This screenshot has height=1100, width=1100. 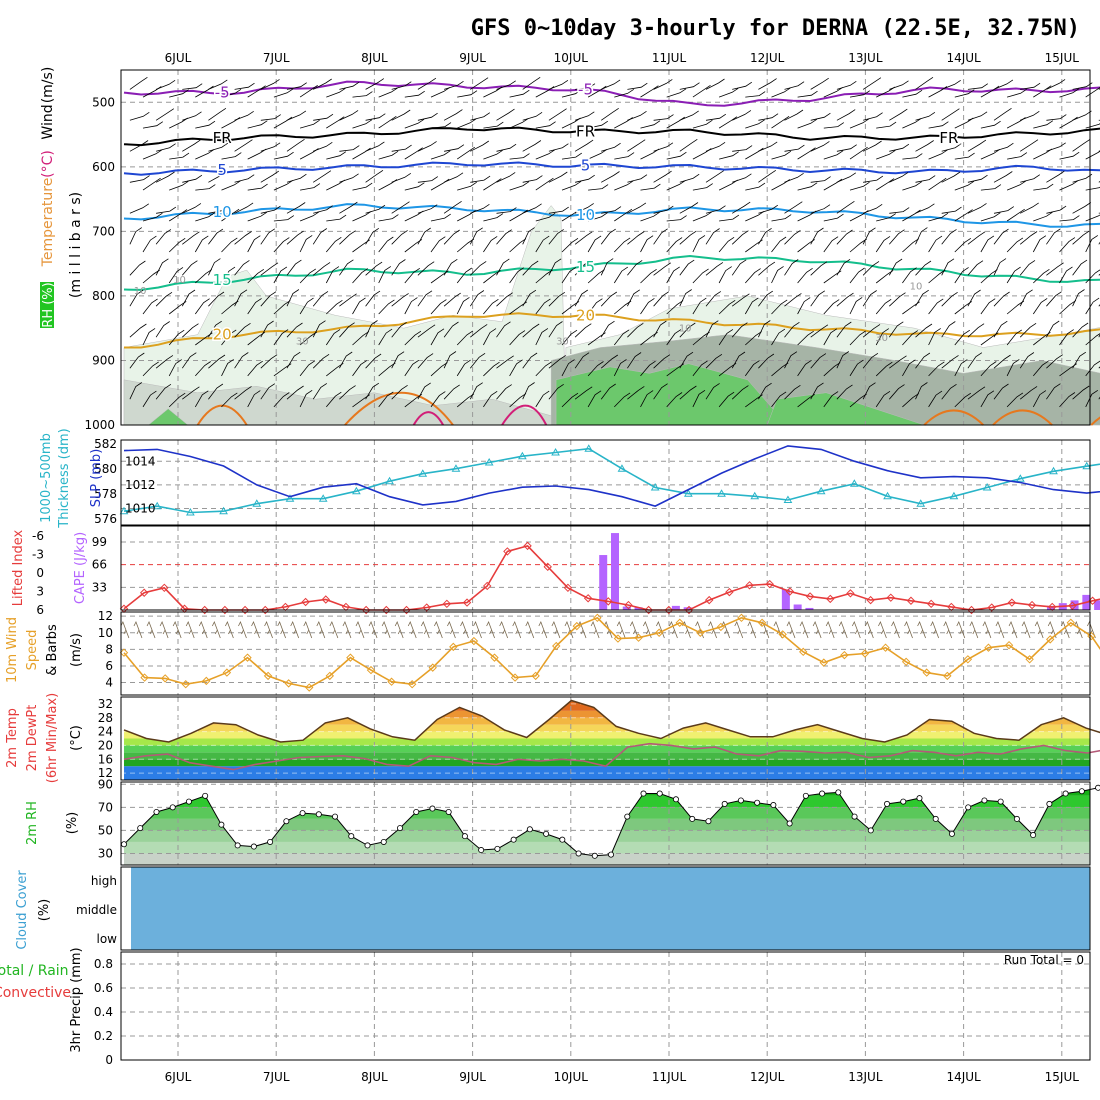 What do you see at coordinates (472, 58) in the screenshot?
I see `top-day-label: 9JUL` at bounding box center [472, 58].